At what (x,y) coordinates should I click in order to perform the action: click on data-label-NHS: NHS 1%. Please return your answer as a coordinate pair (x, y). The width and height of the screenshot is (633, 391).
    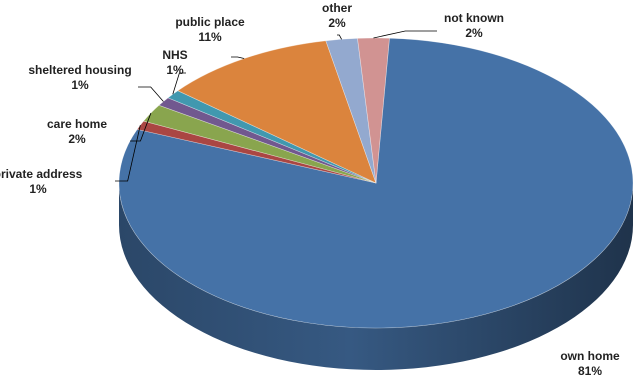
    Looking at the image, I should click on (174, 62).